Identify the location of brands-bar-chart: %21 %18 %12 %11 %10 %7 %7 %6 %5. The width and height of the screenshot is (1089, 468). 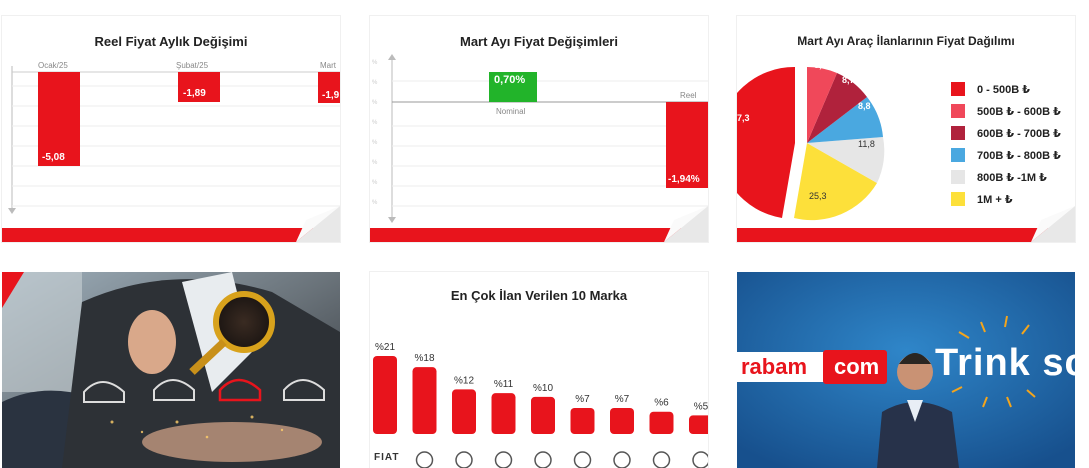
(540, 405).